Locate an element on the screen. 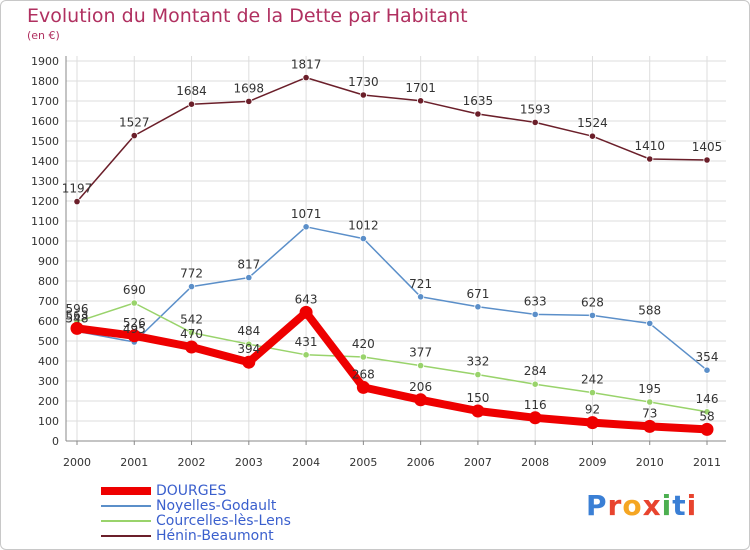  data-label: 58 is located at coordinates (706, 416).